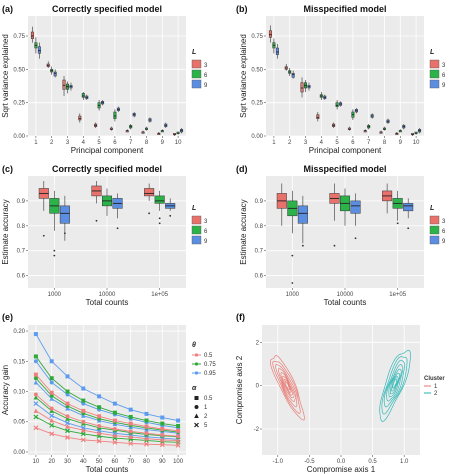 The height and width of the screenshot is (474, 474). I want to click on x-tick-label-a: 8, so click(147, 143).